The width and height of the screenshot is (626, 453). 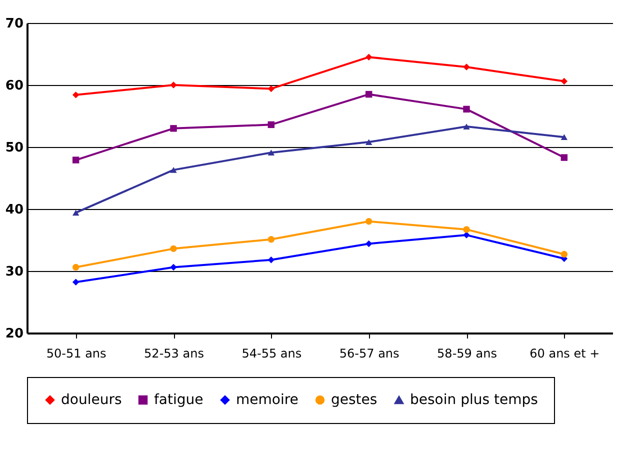 What do you see at coordinates (76, 353) in the screenshot?
I see `x-tick-label: 50-51 ans` at bounding box center [76, 353].